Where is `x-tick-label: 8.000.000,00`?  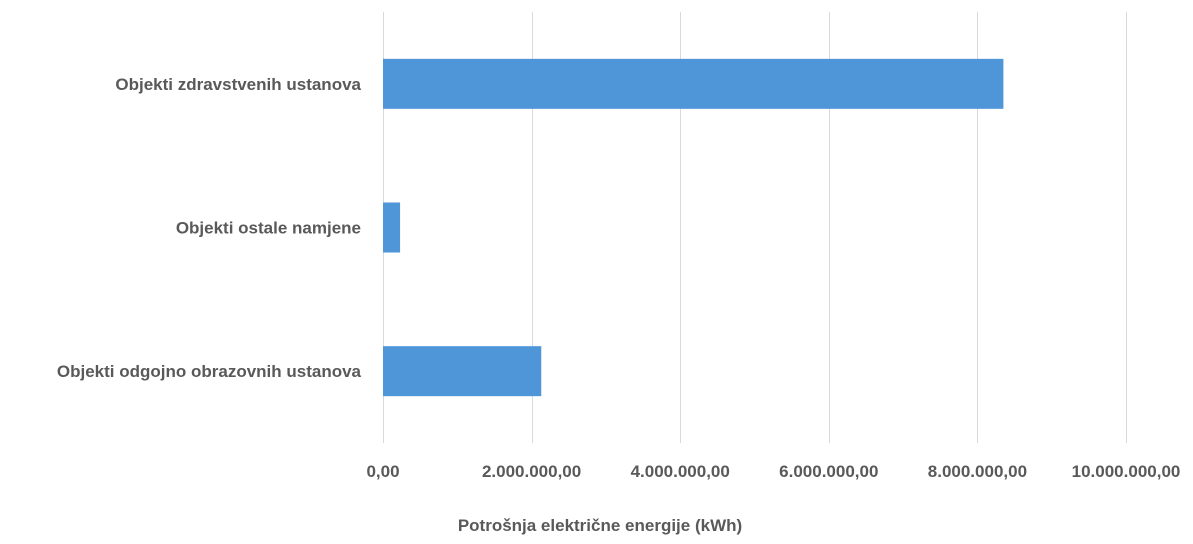
x-tick-label: 8.000.000,00 is located at coordinates (977, 471).